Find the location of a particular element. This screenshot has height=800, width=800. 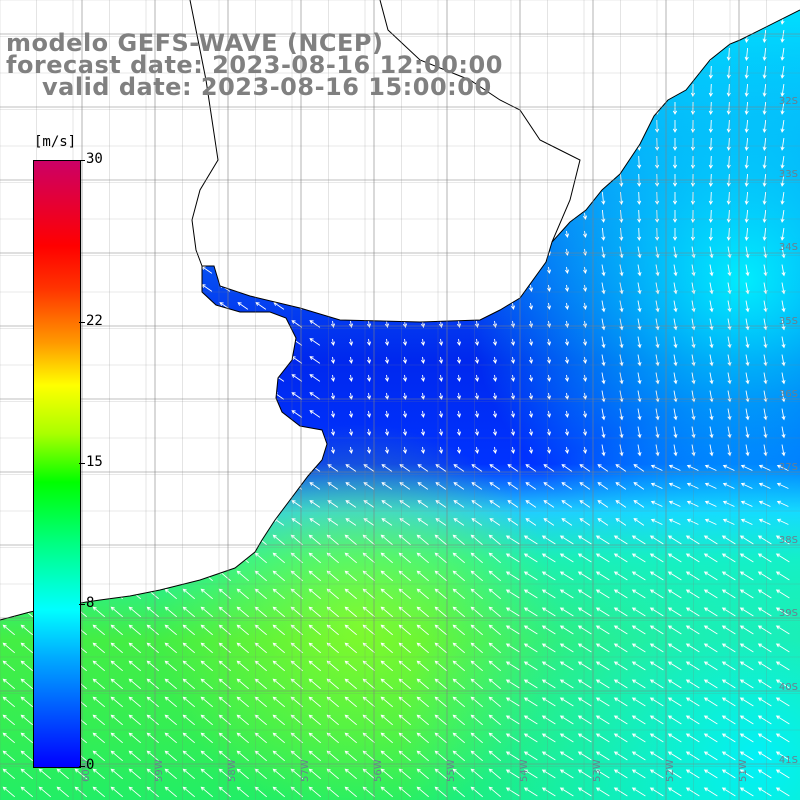

latitude-label: 41S is located at coordinates (788, 760).